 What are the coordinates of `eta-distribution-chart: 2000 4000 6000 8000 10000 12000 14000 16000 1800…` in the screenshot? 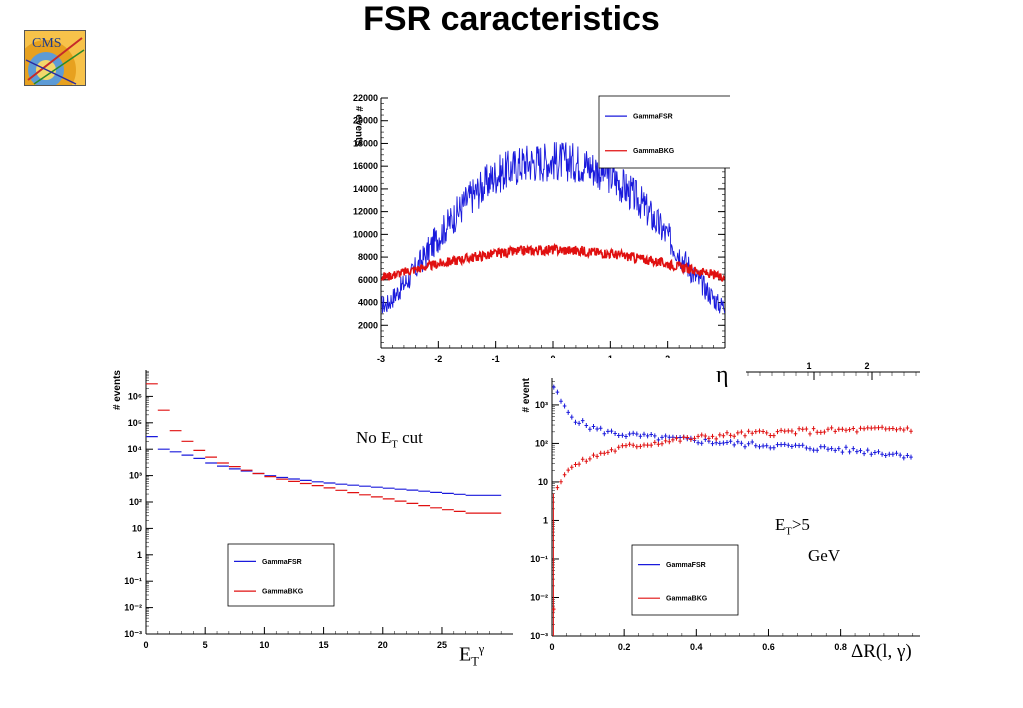 It's located at (537, 233).